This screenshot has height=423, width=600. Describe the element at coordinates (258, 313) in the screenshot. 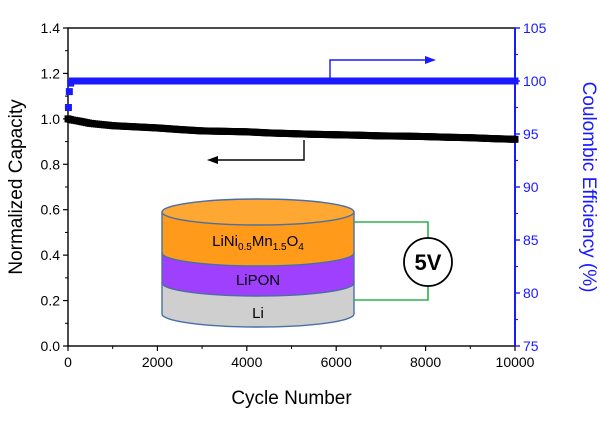

I see `li-label: Li` at that location.